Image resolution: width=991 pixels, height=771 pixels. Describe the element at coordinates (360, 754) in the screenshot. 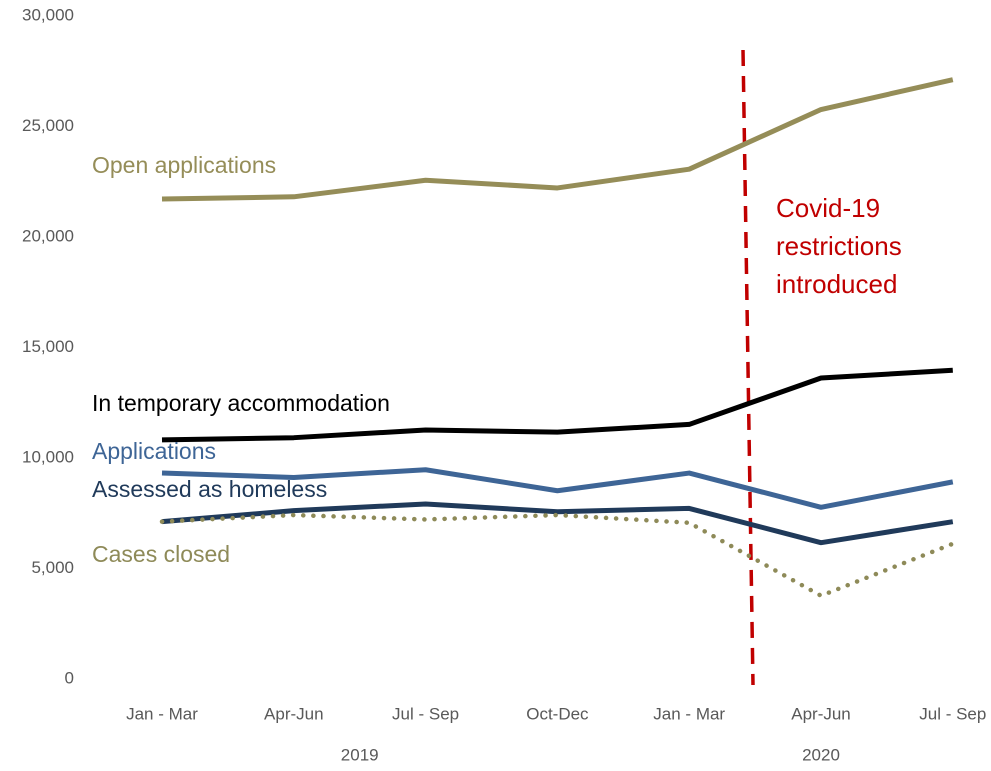

I see `year-label: 2019` at that location.